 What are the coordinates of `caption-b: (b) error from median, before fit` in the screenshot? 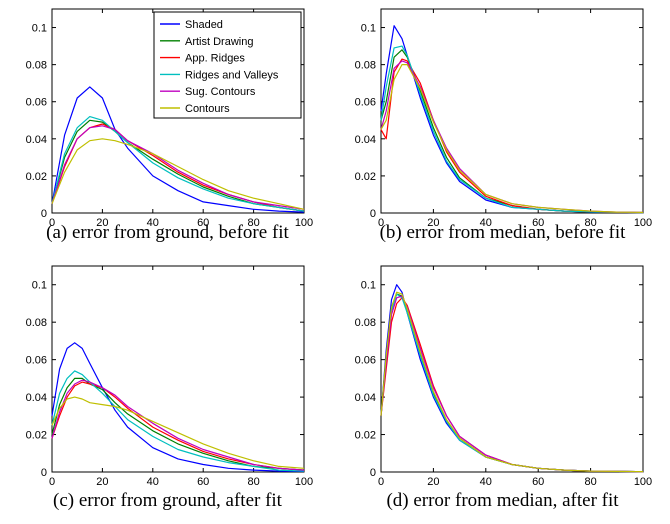 It's located at (502, 232).